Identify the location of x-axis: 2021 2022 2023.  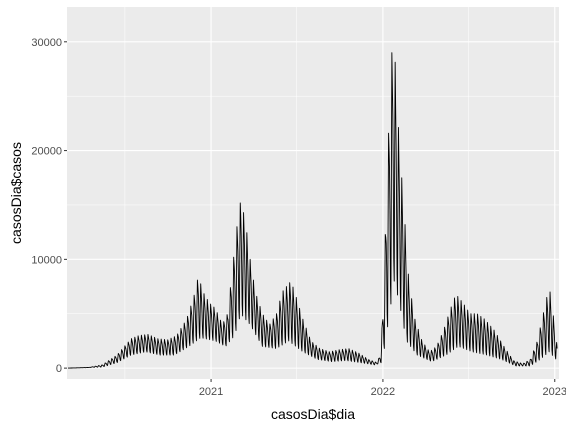
(382, 388).